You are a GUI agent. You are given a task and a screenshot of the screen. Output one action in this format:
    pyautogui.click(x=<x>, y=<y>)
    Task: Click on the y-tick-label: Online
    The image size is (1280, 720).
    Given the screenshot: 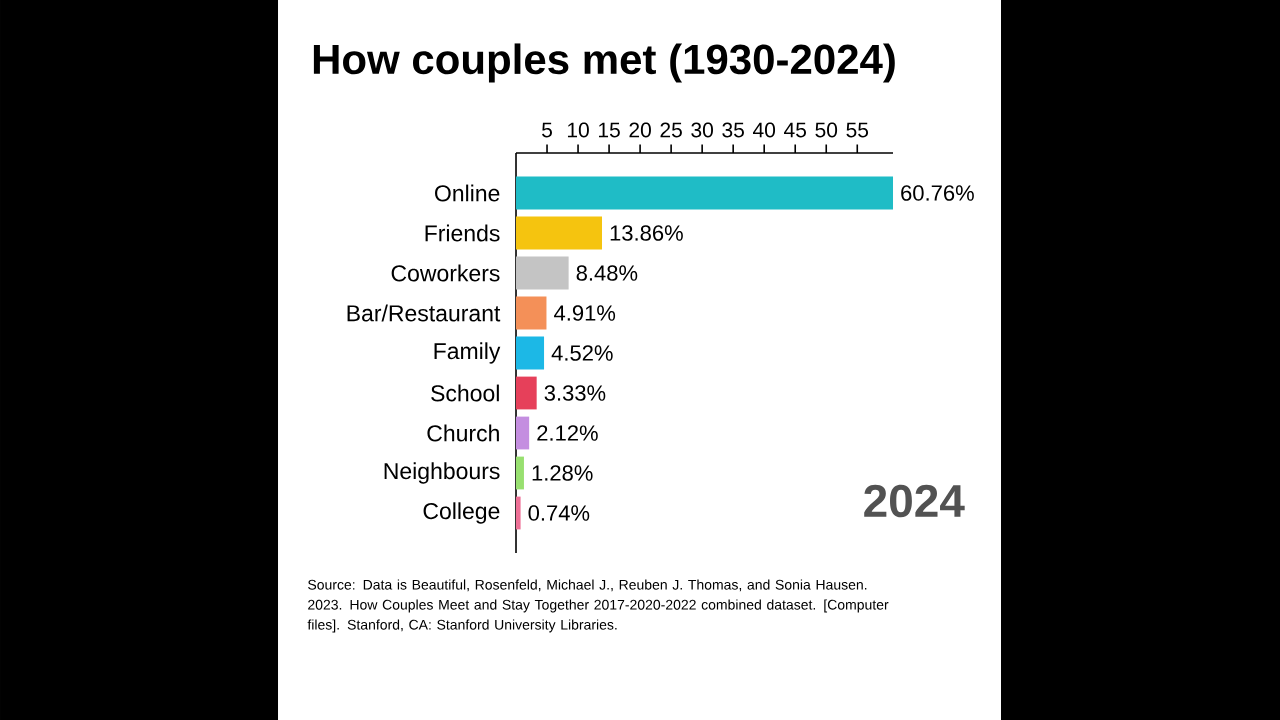 What is the action you would take?
    pyautogui.click(x=467, y=193)
    